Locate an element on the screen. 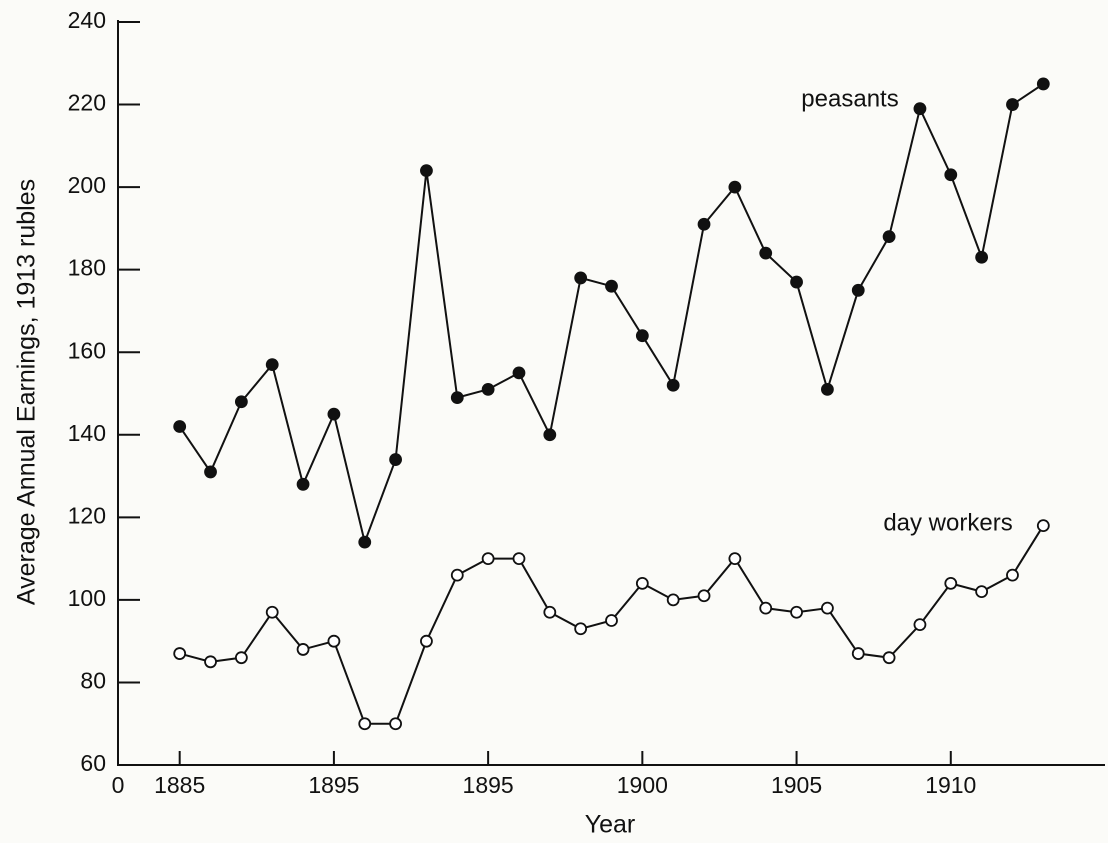 The image size is (1108, 843). y-tick-label: 160 is located at coordinates (87, 350).